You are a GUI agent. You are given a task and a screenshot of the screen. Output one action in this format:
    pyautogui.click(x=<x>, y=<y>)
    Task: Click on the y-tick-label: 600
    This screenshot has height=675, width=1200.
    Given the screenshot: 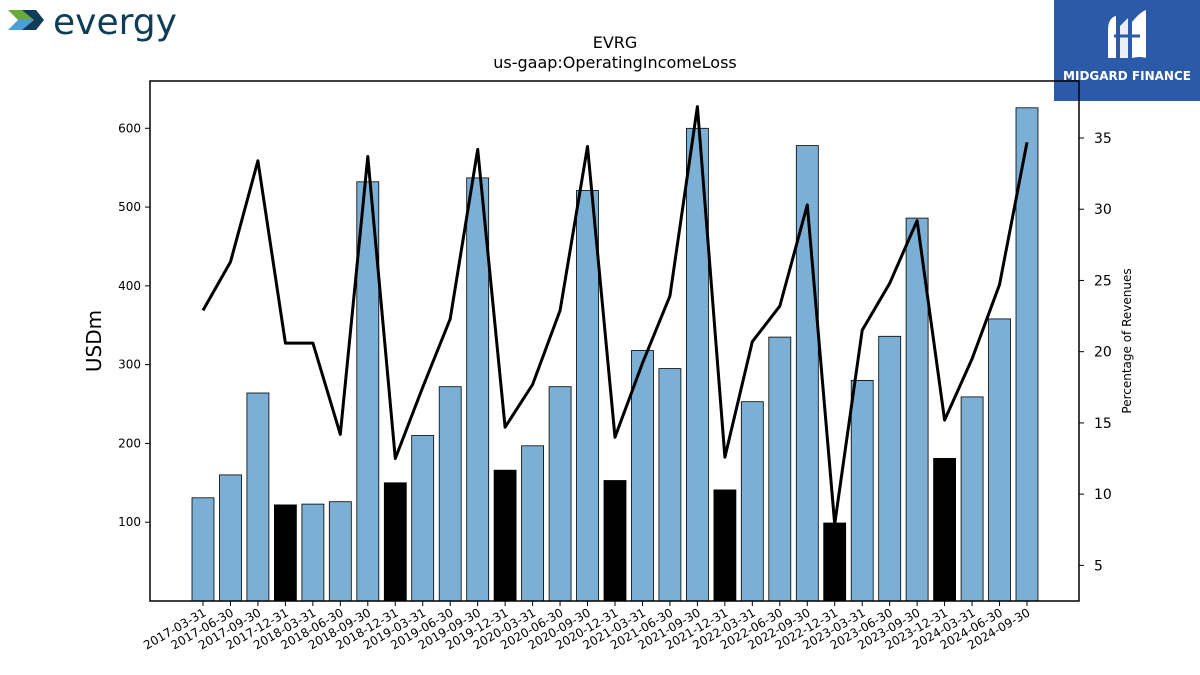 What is the action you would take?
    pyautogui.click(x=129, y=128)
    